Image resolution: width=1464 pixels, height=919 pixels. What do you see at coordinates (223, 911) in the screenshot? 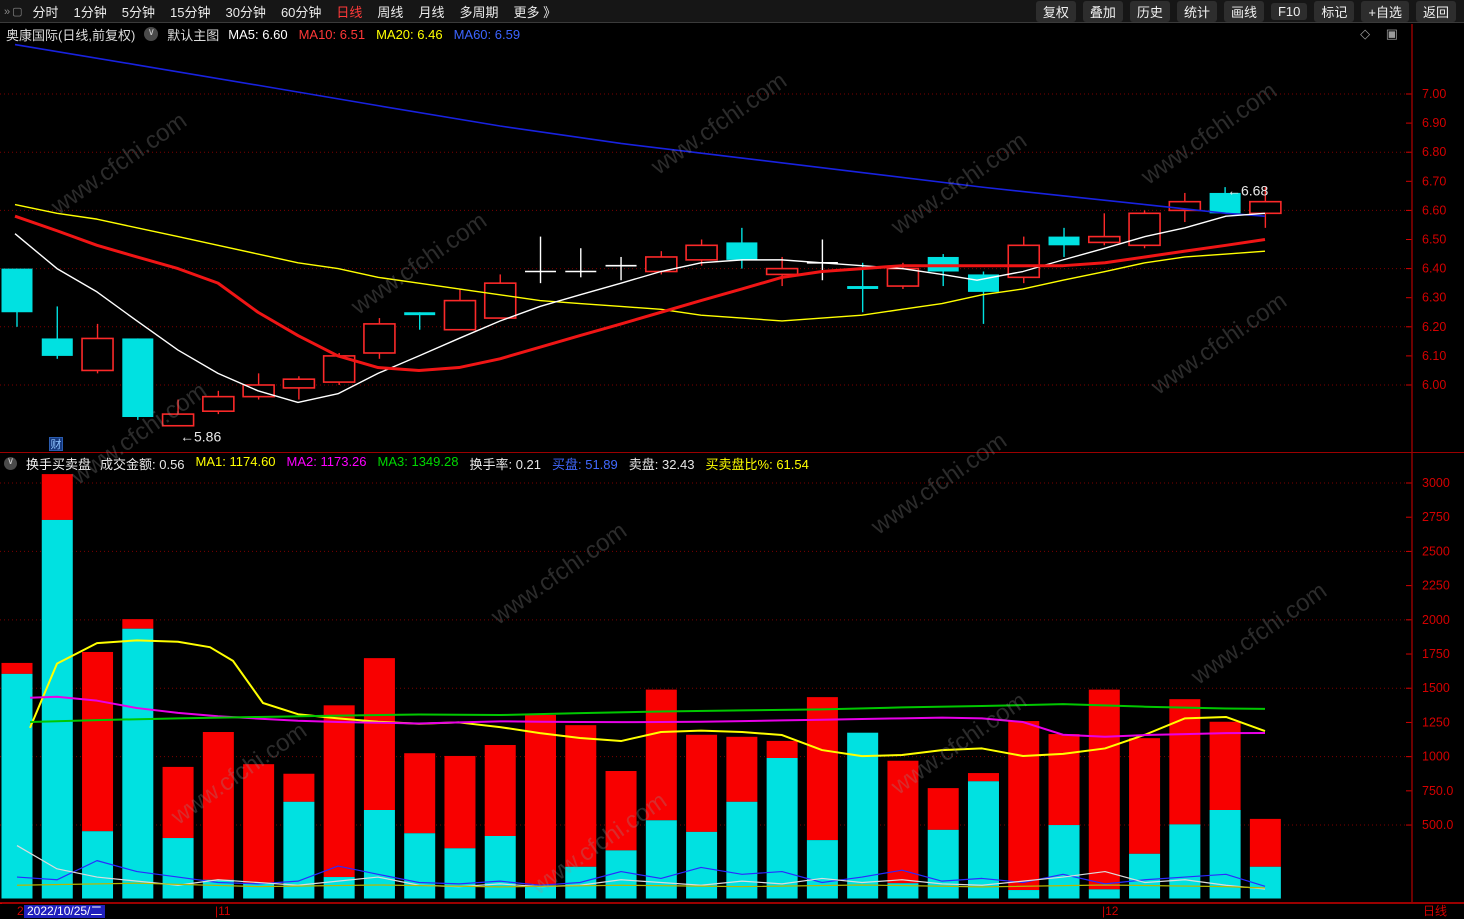
I see `month-marker-11: |11` at bounding box center [223, 911].